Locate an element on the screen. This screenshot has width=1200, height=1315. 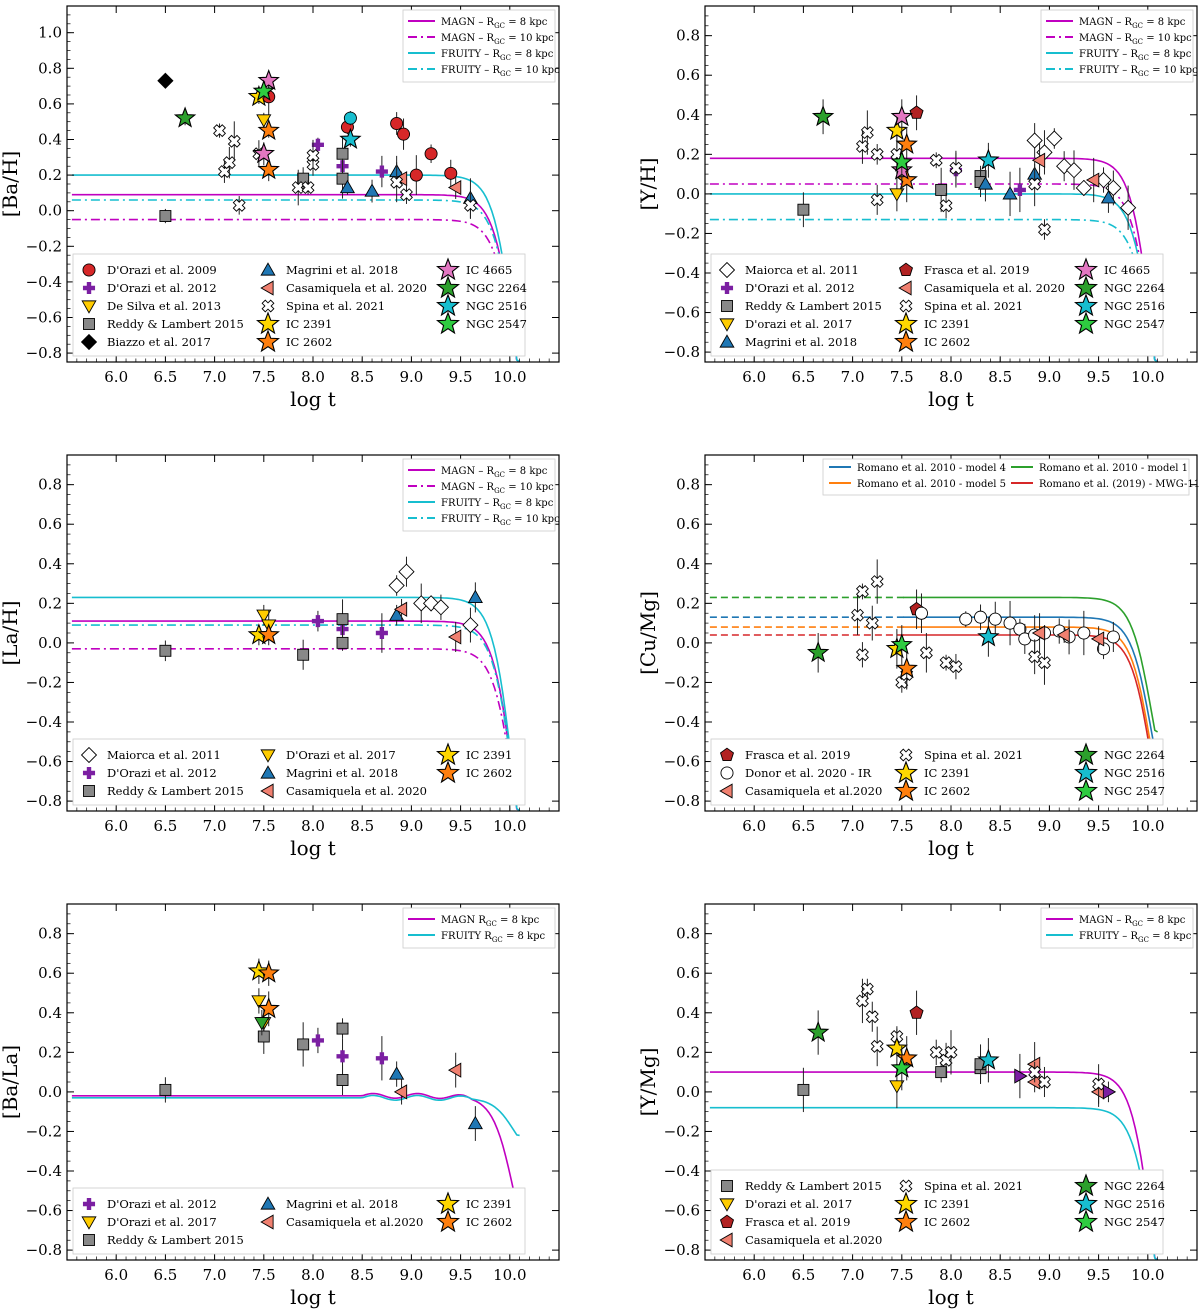
y-tick-label: 0.2 is located at coordinates (688, 154).